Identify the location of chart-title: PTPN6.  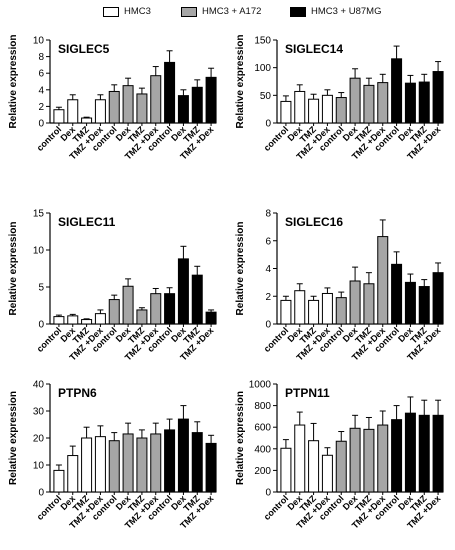
(77, 393).